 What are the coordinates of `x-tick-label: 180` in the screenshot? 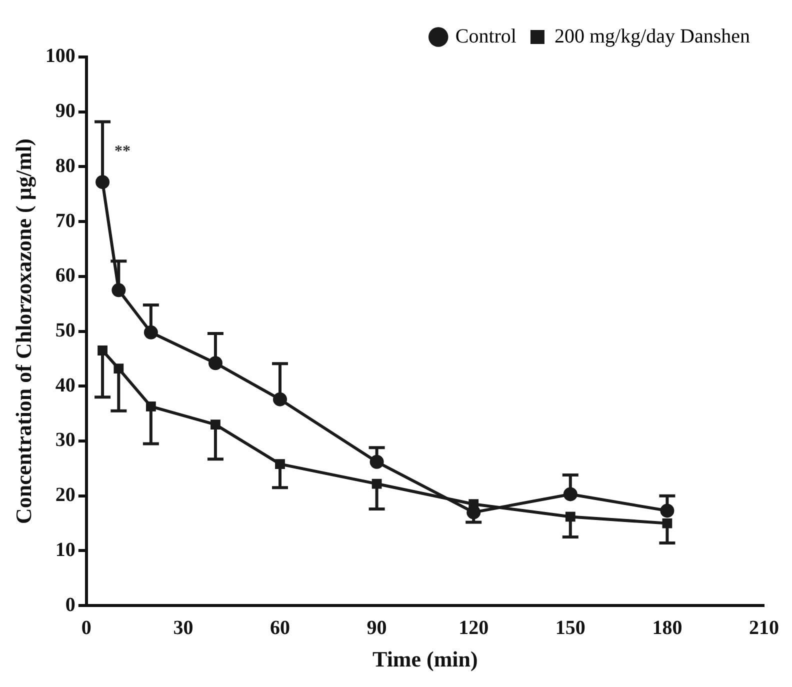 It's located at (667, 627).